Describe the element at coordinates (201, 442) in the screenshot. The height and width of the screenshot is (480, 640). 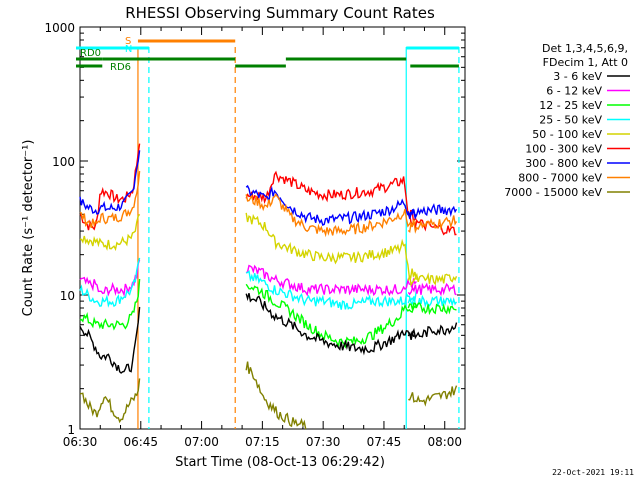
I see `x-tick-label: 07:00` at that location.